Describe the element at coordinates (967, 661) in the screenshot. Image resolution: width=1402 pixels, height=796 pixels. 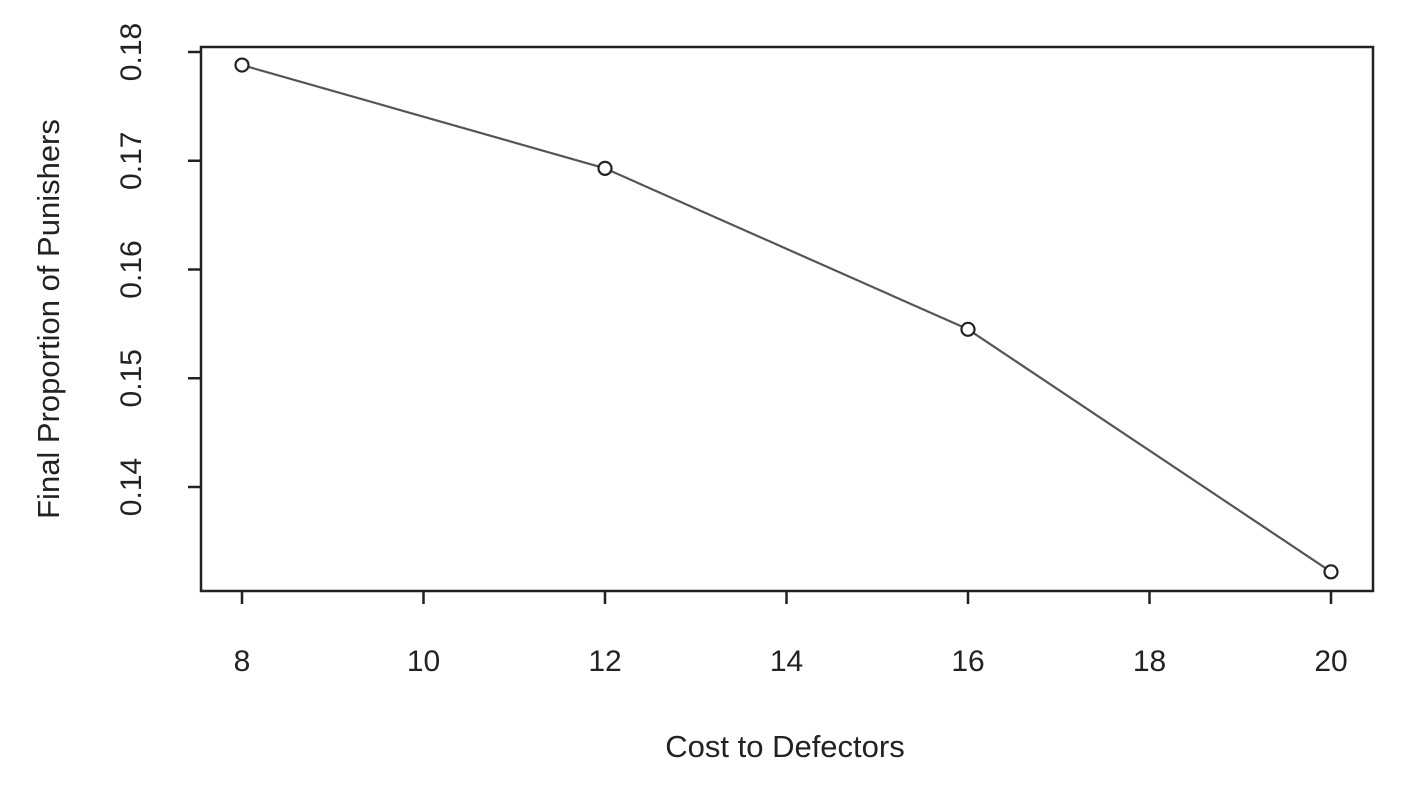
I see `x-tick-label: 16` at that location.